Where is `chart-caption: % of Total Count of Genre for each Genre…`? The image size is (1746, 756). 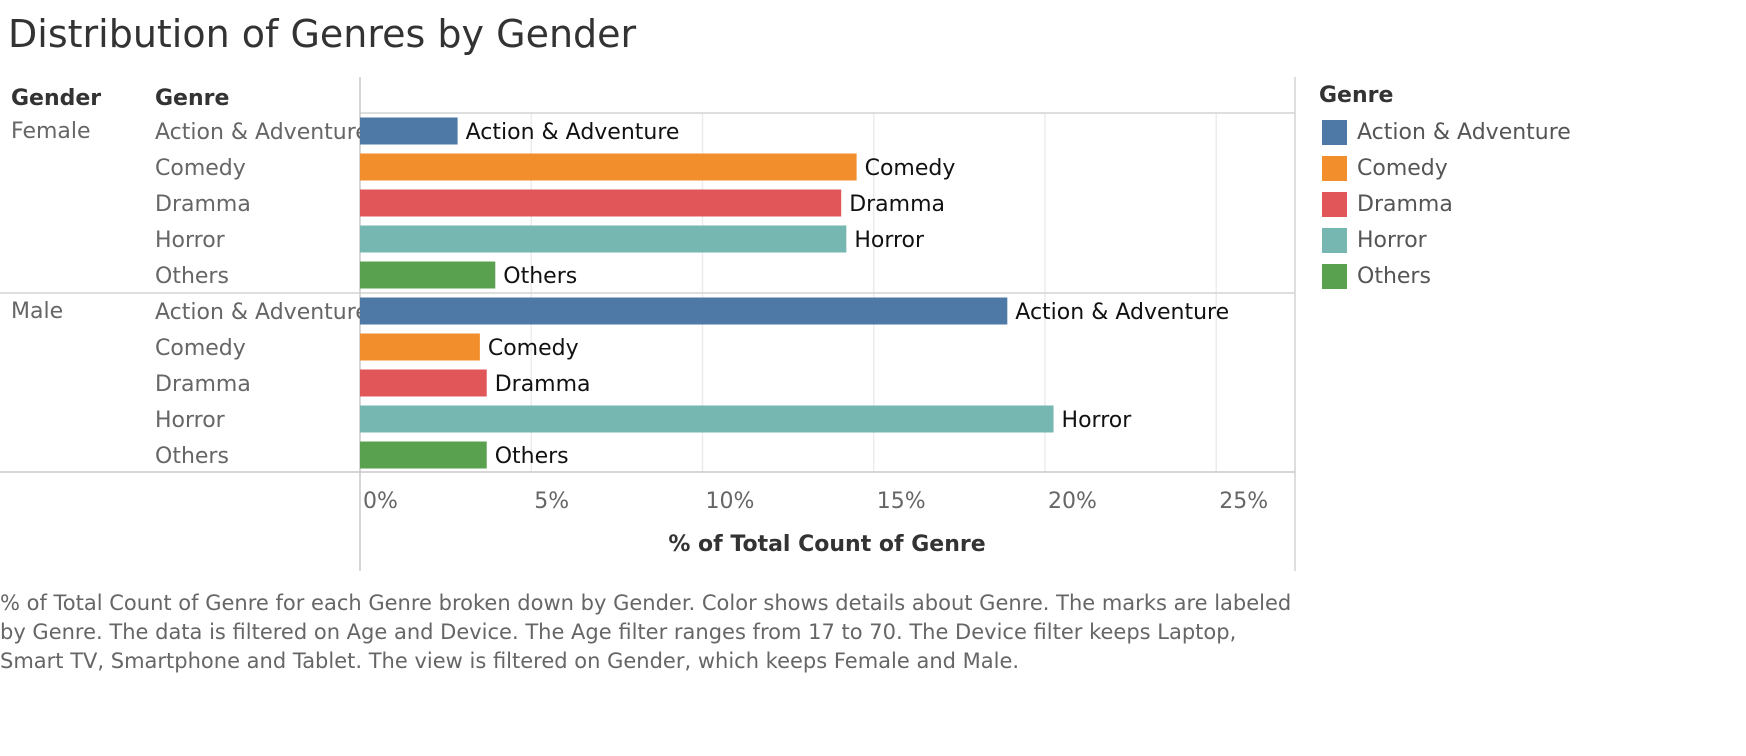 chart-caption: % of Total Count of Genre for each Genre… is located at coordinates (646, 632).